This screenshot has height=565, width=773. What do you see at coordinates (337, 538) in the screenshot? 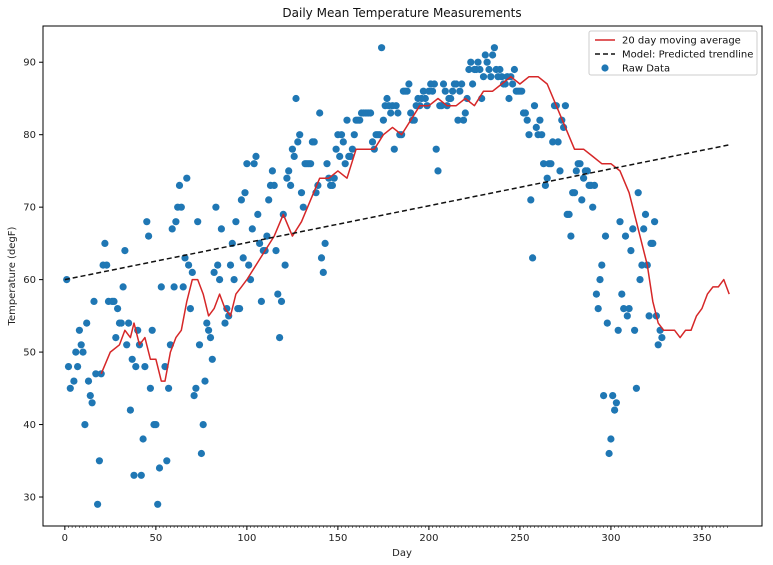
I see `x-tick-label: 150` at bounding box center [337, 538].